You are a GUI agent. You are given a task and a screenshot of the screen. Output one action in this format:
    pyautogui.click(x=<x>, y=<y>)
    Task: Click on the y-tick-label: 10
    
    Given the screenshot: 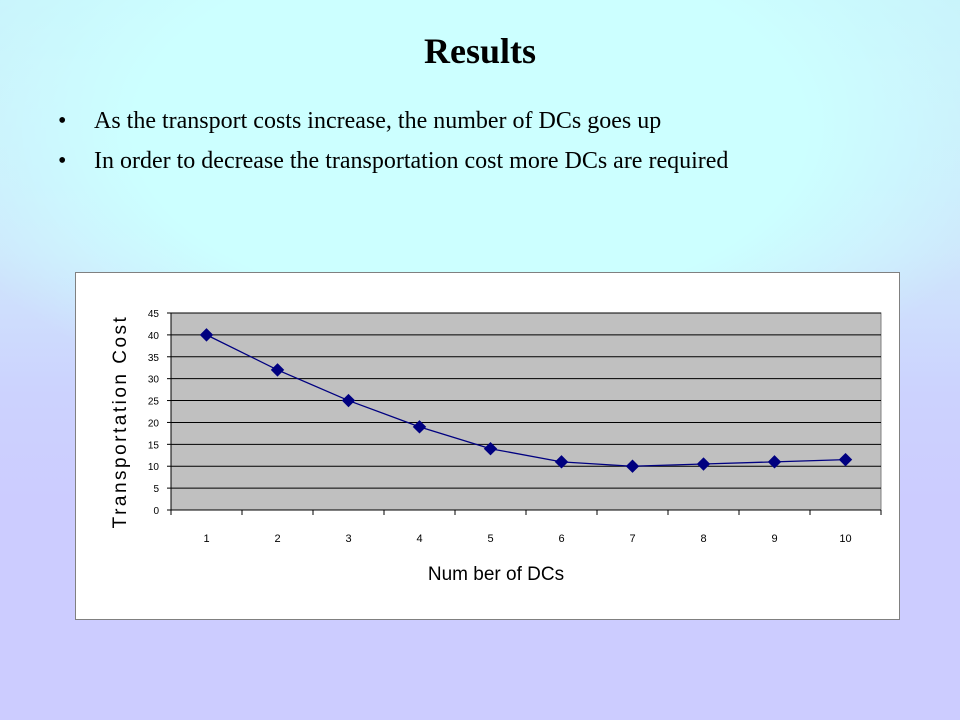 What is the action you would take?
    pyautogui.click(x=154, y=467)
    